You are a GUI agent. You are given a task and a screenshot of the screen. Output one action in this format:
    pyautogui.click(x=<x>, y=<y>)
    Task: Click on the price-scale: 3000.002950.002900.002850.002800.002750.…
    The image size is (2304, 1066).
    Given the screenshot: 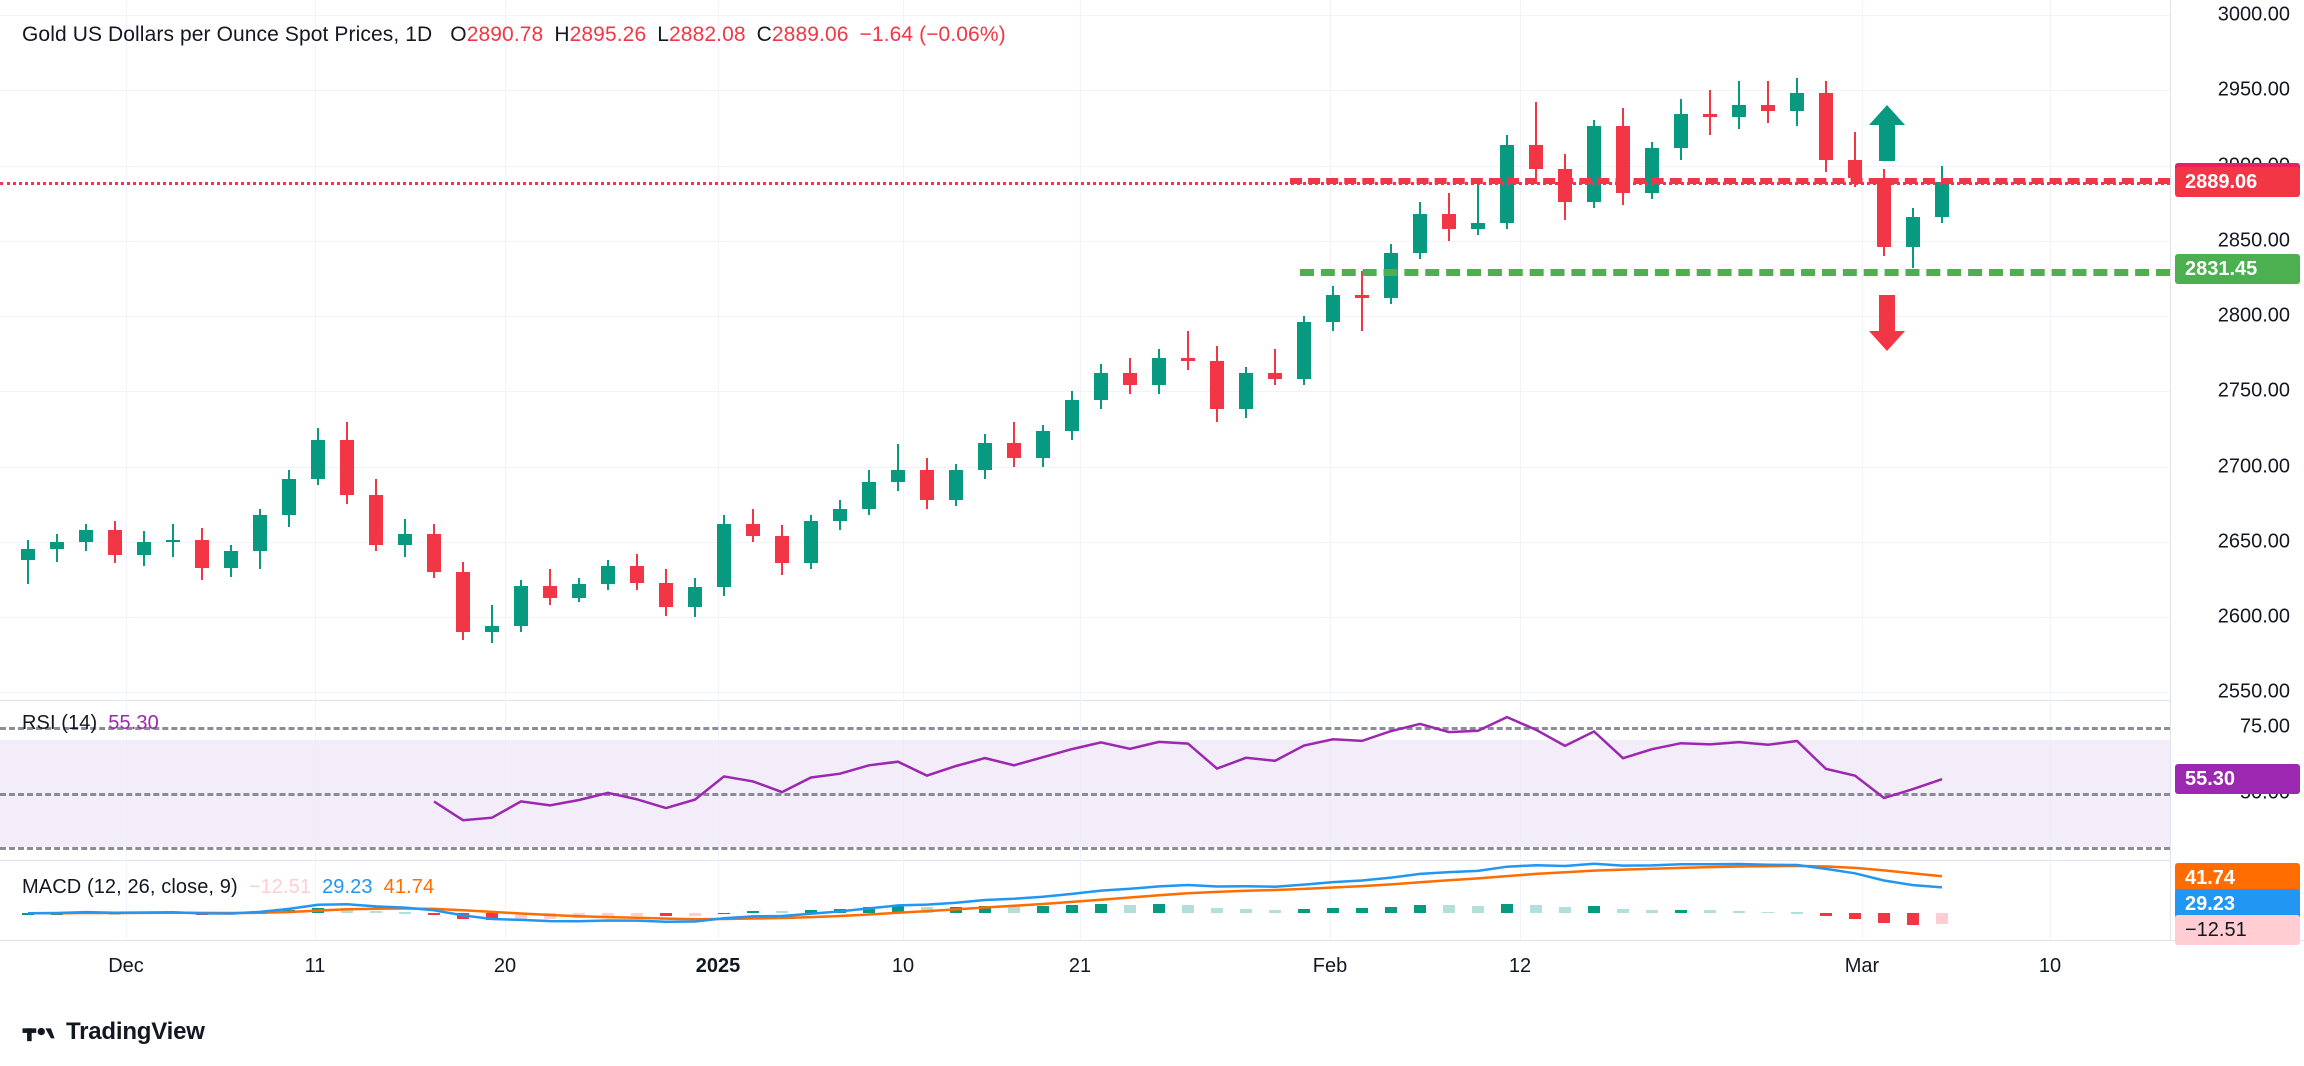 What is the action you would take?
    pyautogui.click(x=2237, y=351)
    